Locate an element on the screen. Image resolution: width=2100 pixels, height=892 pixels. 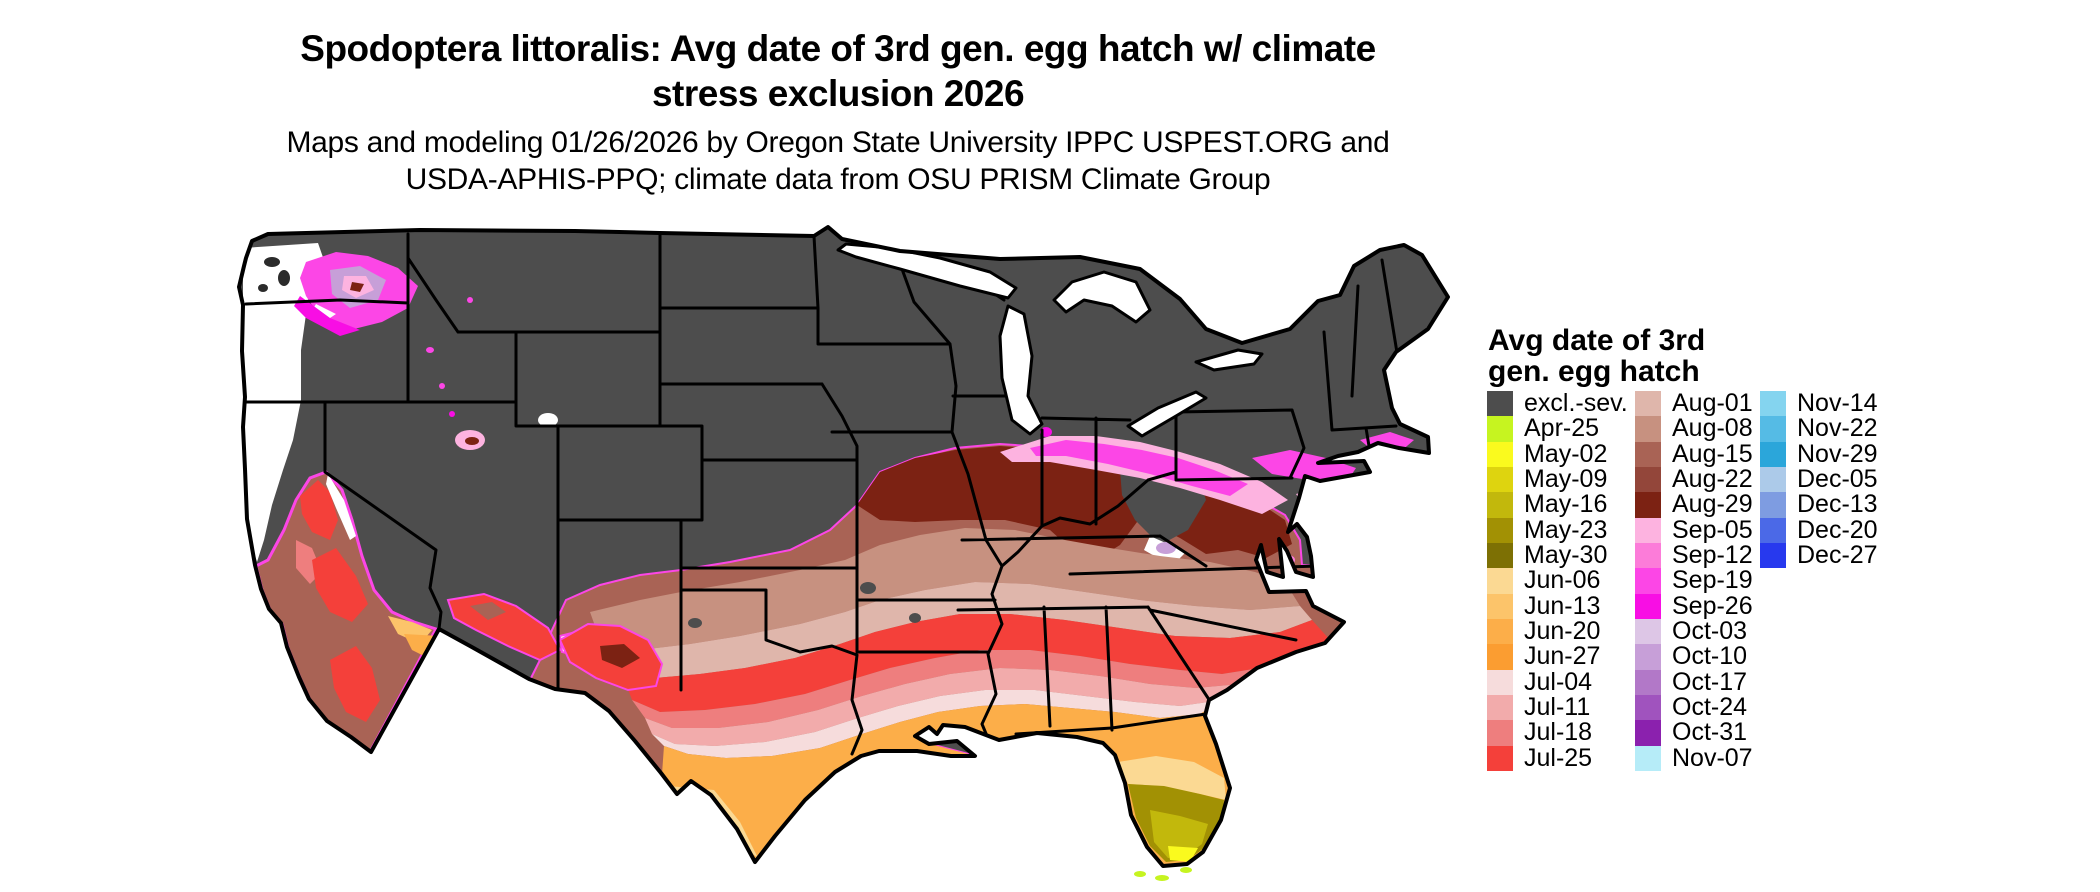
map-region-pnw-brown-speck is located at coordinates (357, 287).